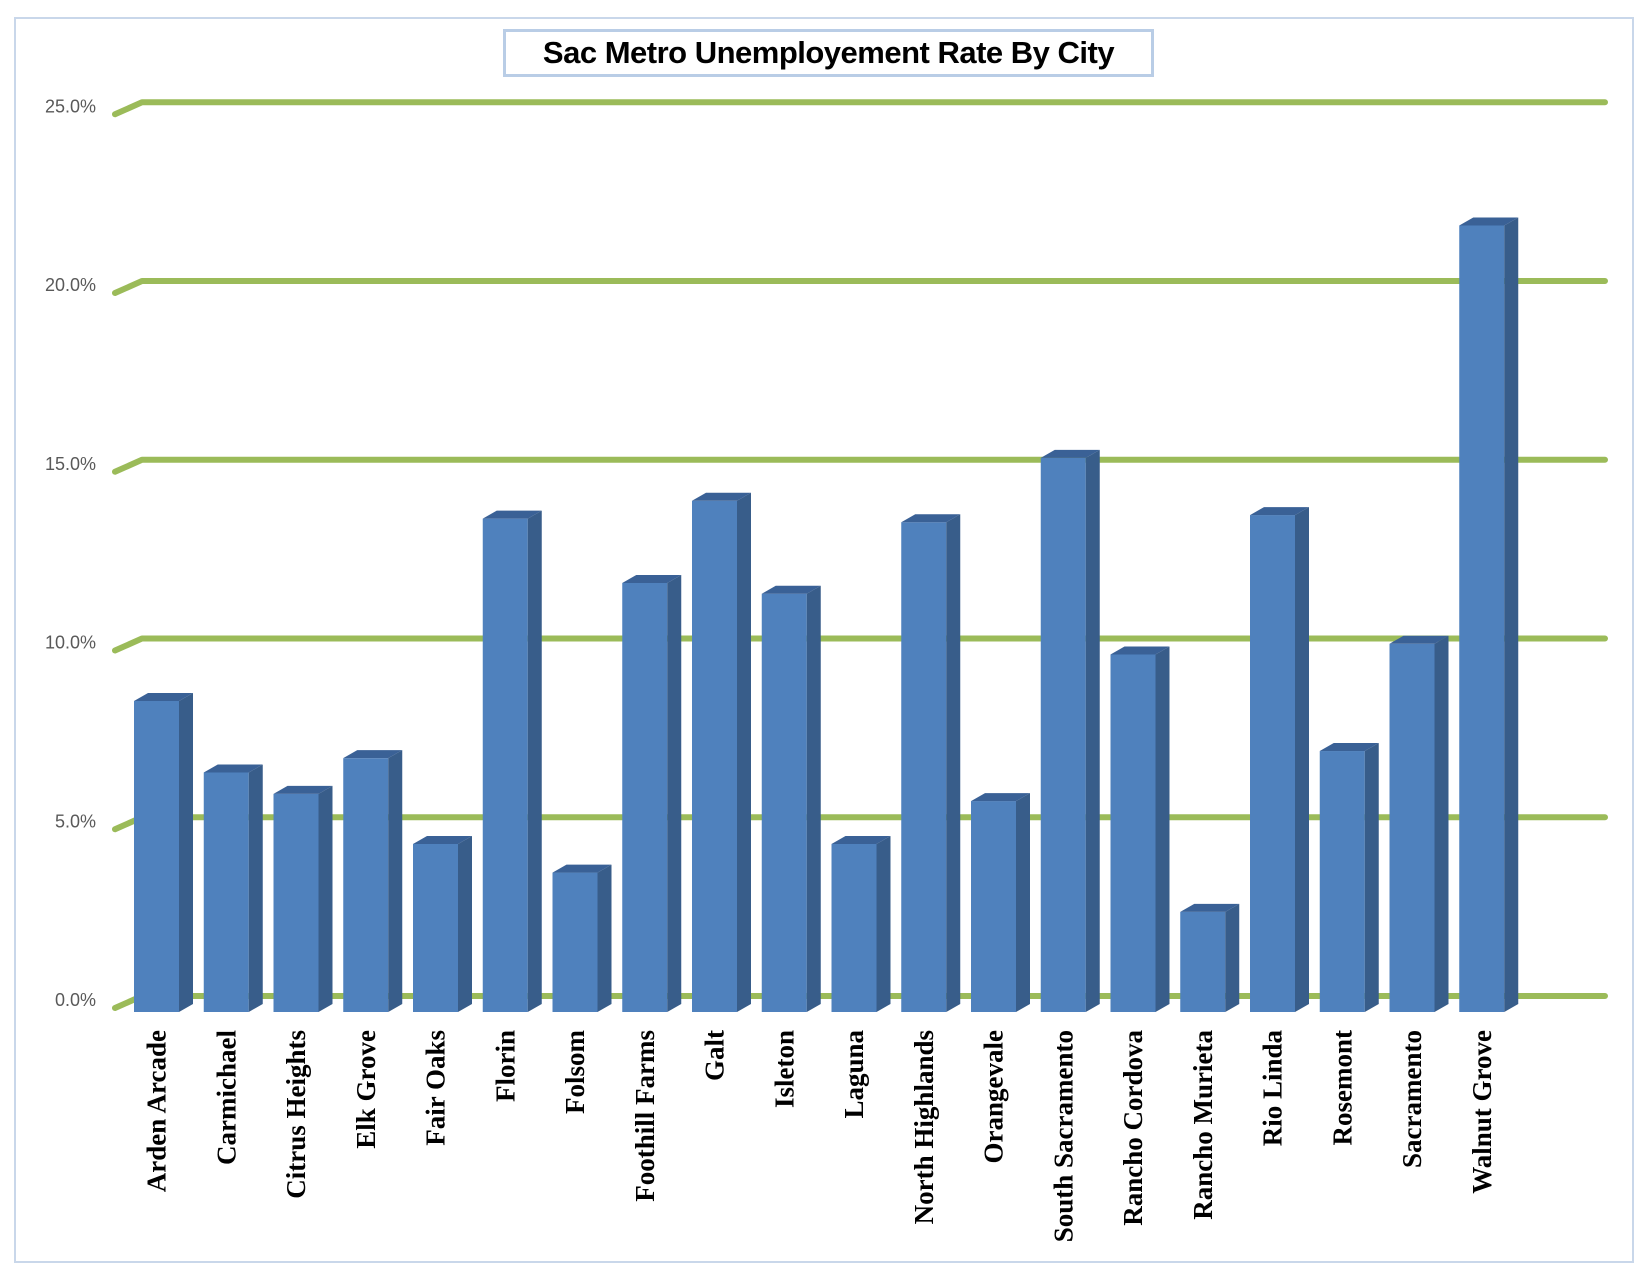 The height and width of the screenshot is (1275, 1650). I want to click on x-tick-label: Isleton, so click(784, 1069).